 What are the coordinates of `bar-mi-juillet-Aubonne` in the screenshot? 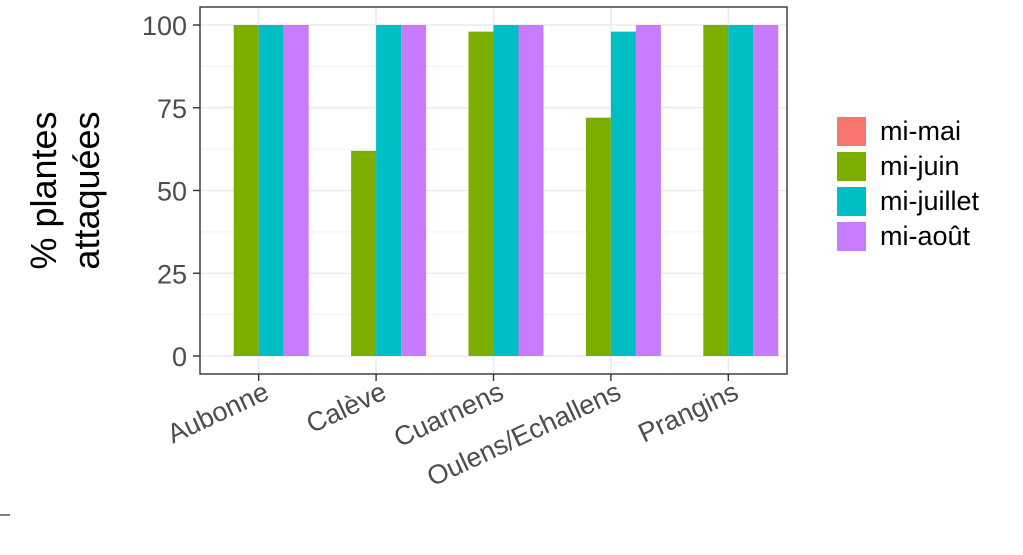 It's located at (271, 190).